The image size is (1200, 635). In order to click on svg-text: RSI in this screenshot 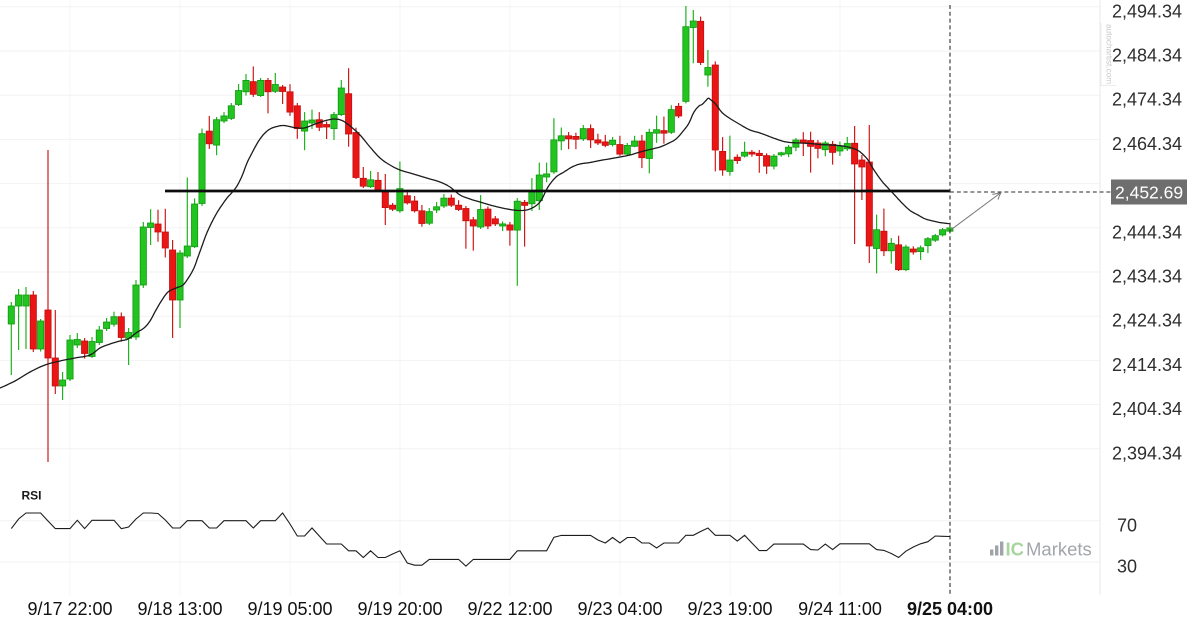, I will do `click(32, 495)`.